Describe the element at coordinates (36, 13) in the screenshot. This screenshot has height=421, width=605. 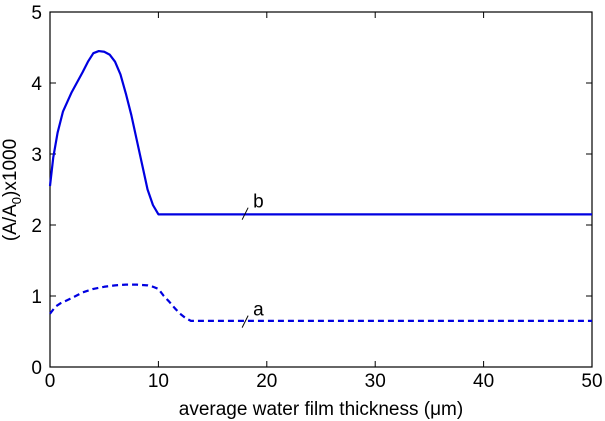
I see `y-tick-label: 5` at that location.